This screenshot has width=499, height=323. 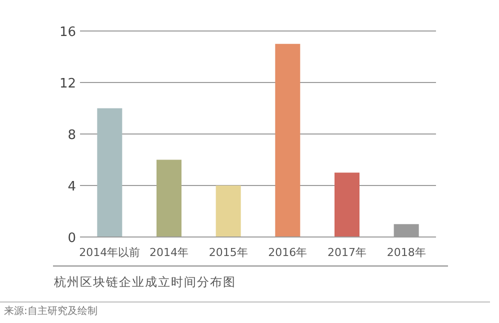 I want to click on y-tick-label: 16, so click(x=67, y=32).